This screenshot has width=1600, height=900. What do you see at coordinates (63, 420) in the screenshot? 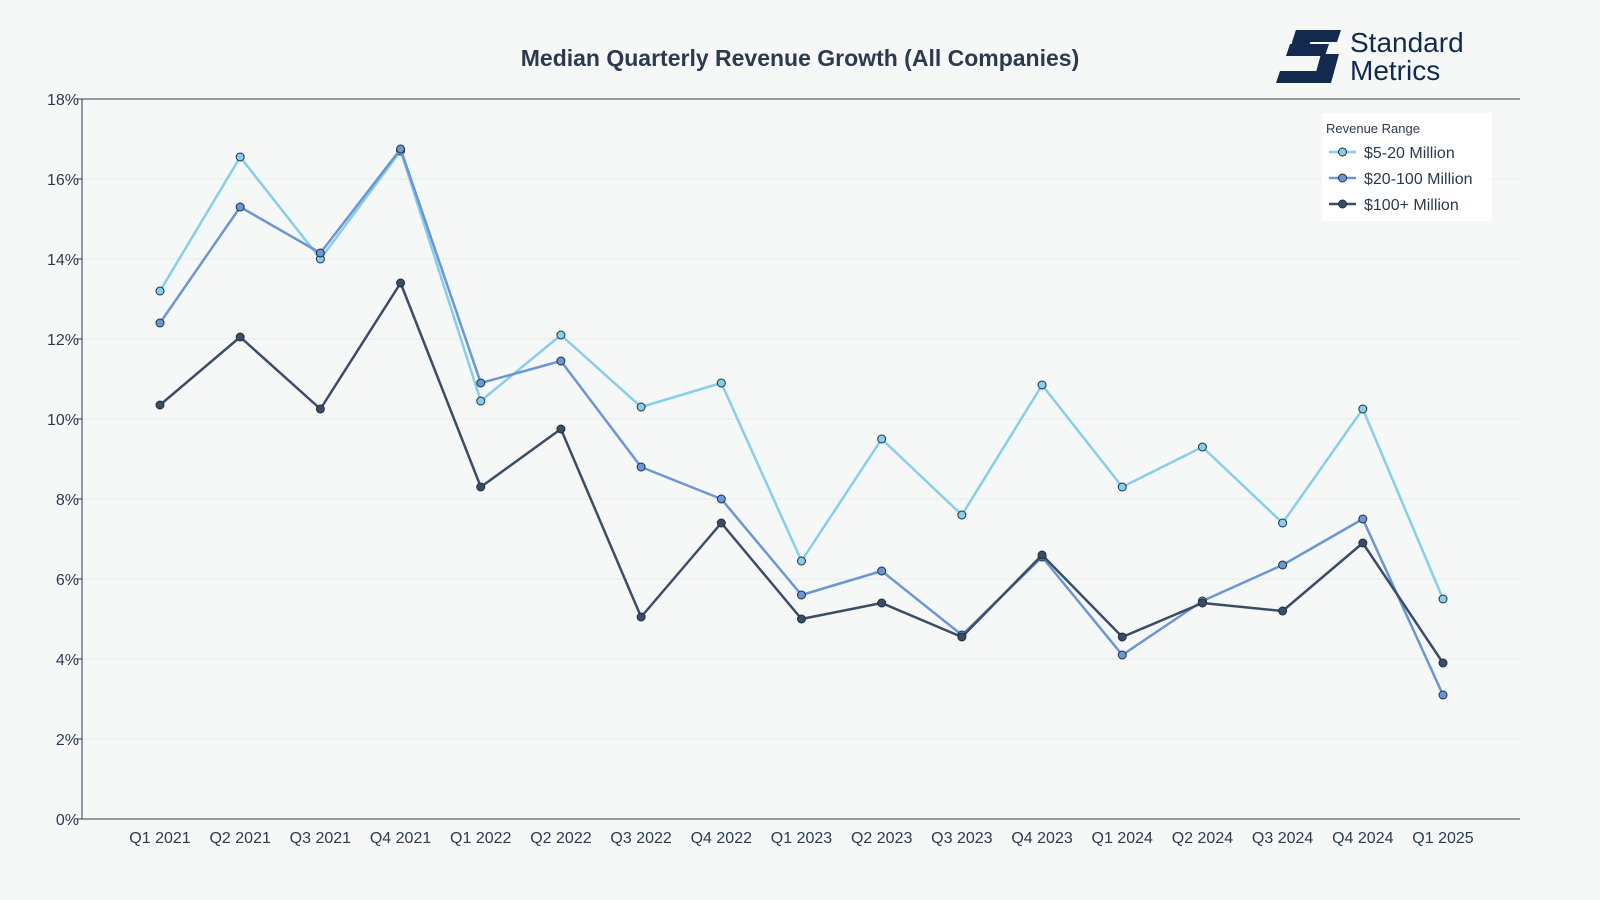
I see `y-tick-label: 10%` at bounding box center [63, 420].